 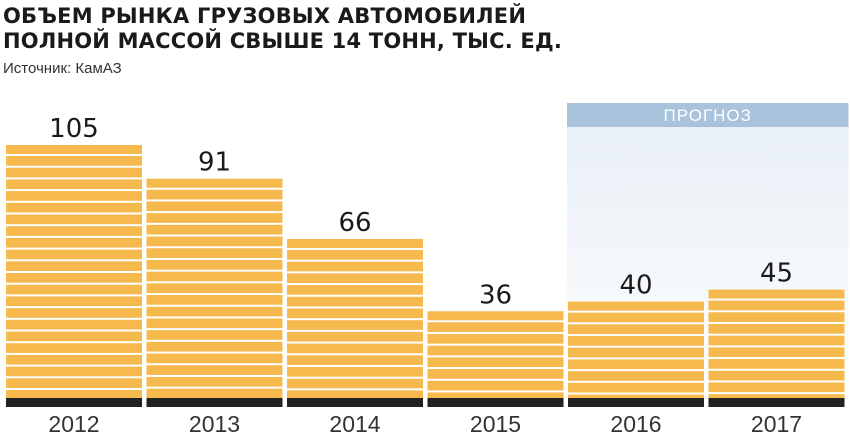 I want to click on bar-2013, so click(x=214, y=292).